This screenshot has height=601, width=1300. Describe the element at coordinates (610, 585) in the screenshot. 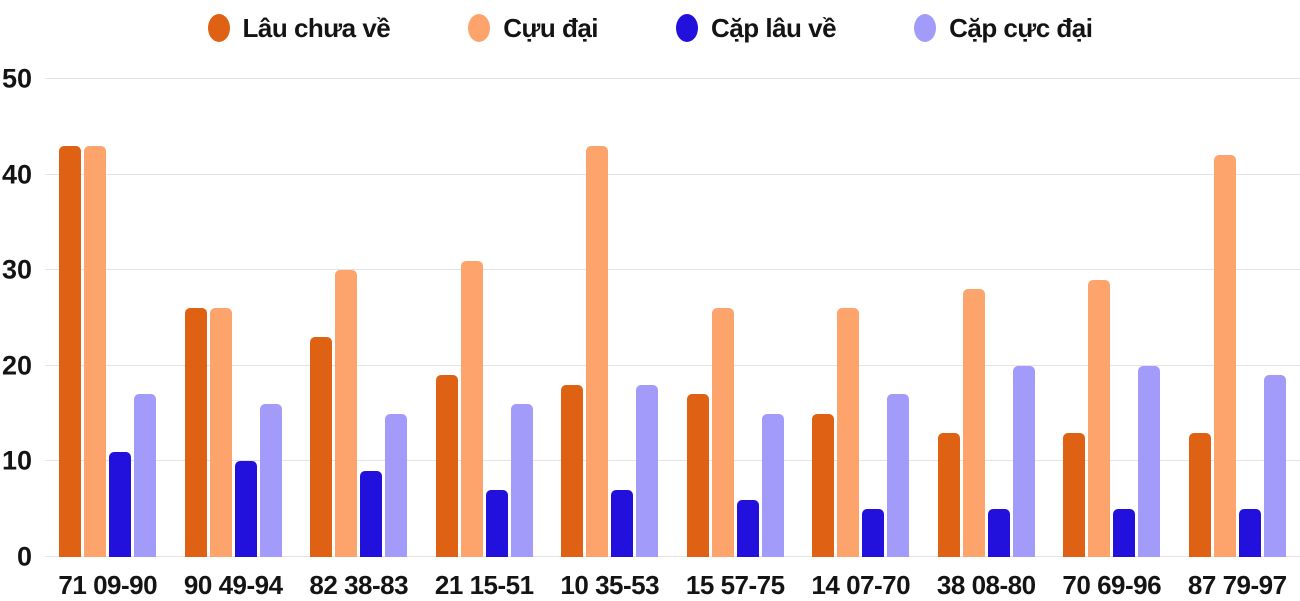

I see `x-tick-label: 10 35-53` at that location.